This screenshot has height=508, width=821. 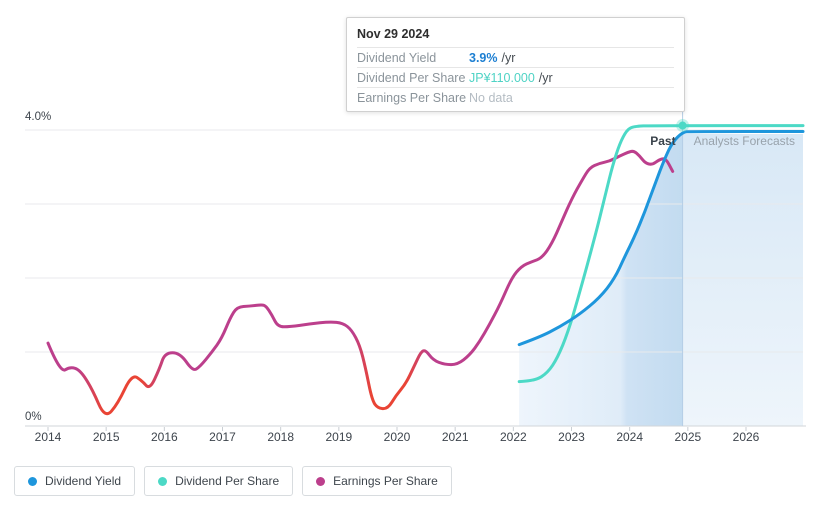 What do you see at coordinates (83, 481) in the screenshot?
I see `legend-label: Dividend Yield` at bounding box center [83, 481].